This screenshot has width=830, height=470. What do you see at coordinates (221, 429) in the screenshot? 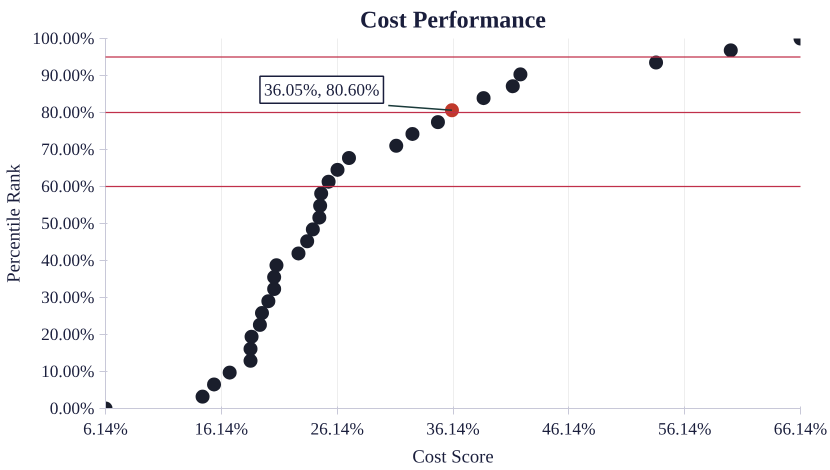
I see `x-tick-label: 16.14%` at bounding box center [221, 429].